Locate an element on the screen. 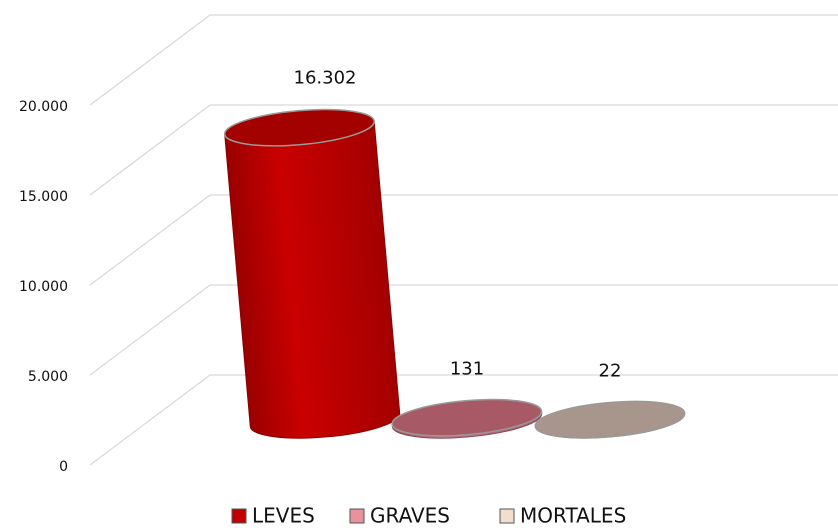  y-tick-label: 10.000 is located at coordinates (43, 287).